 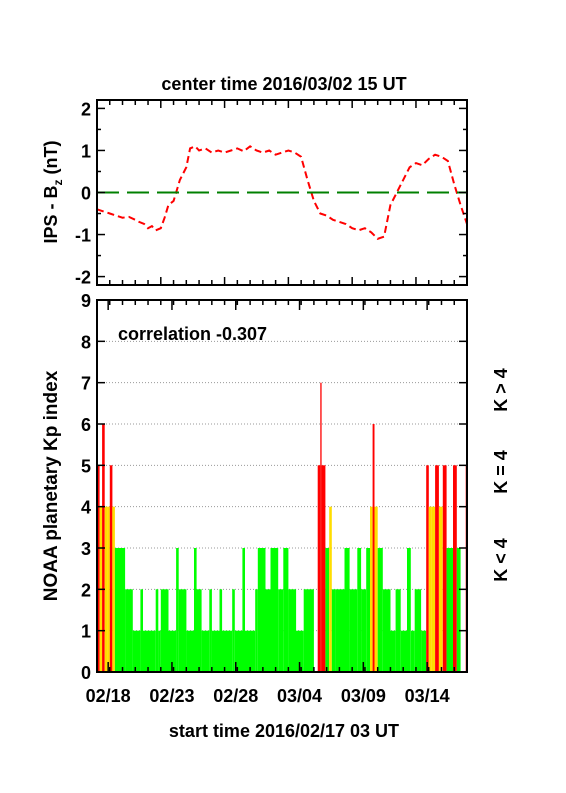 I want to click on ips-bz-line, so click(x=282, y=192).